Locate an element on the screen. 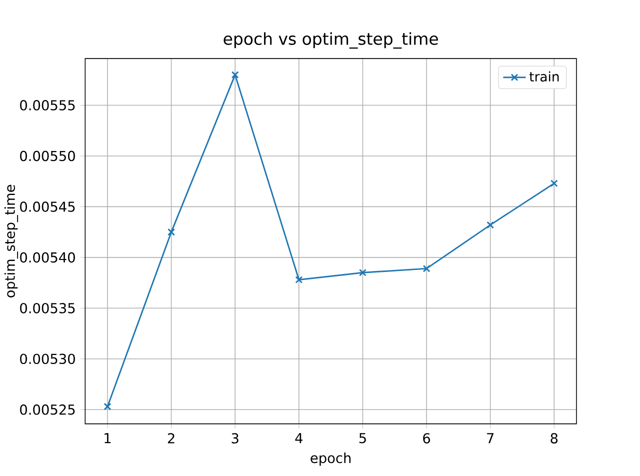 The width and height of the screenshot is (640, 476). x-tick-label: 5 is located at coordinates (362, 438).